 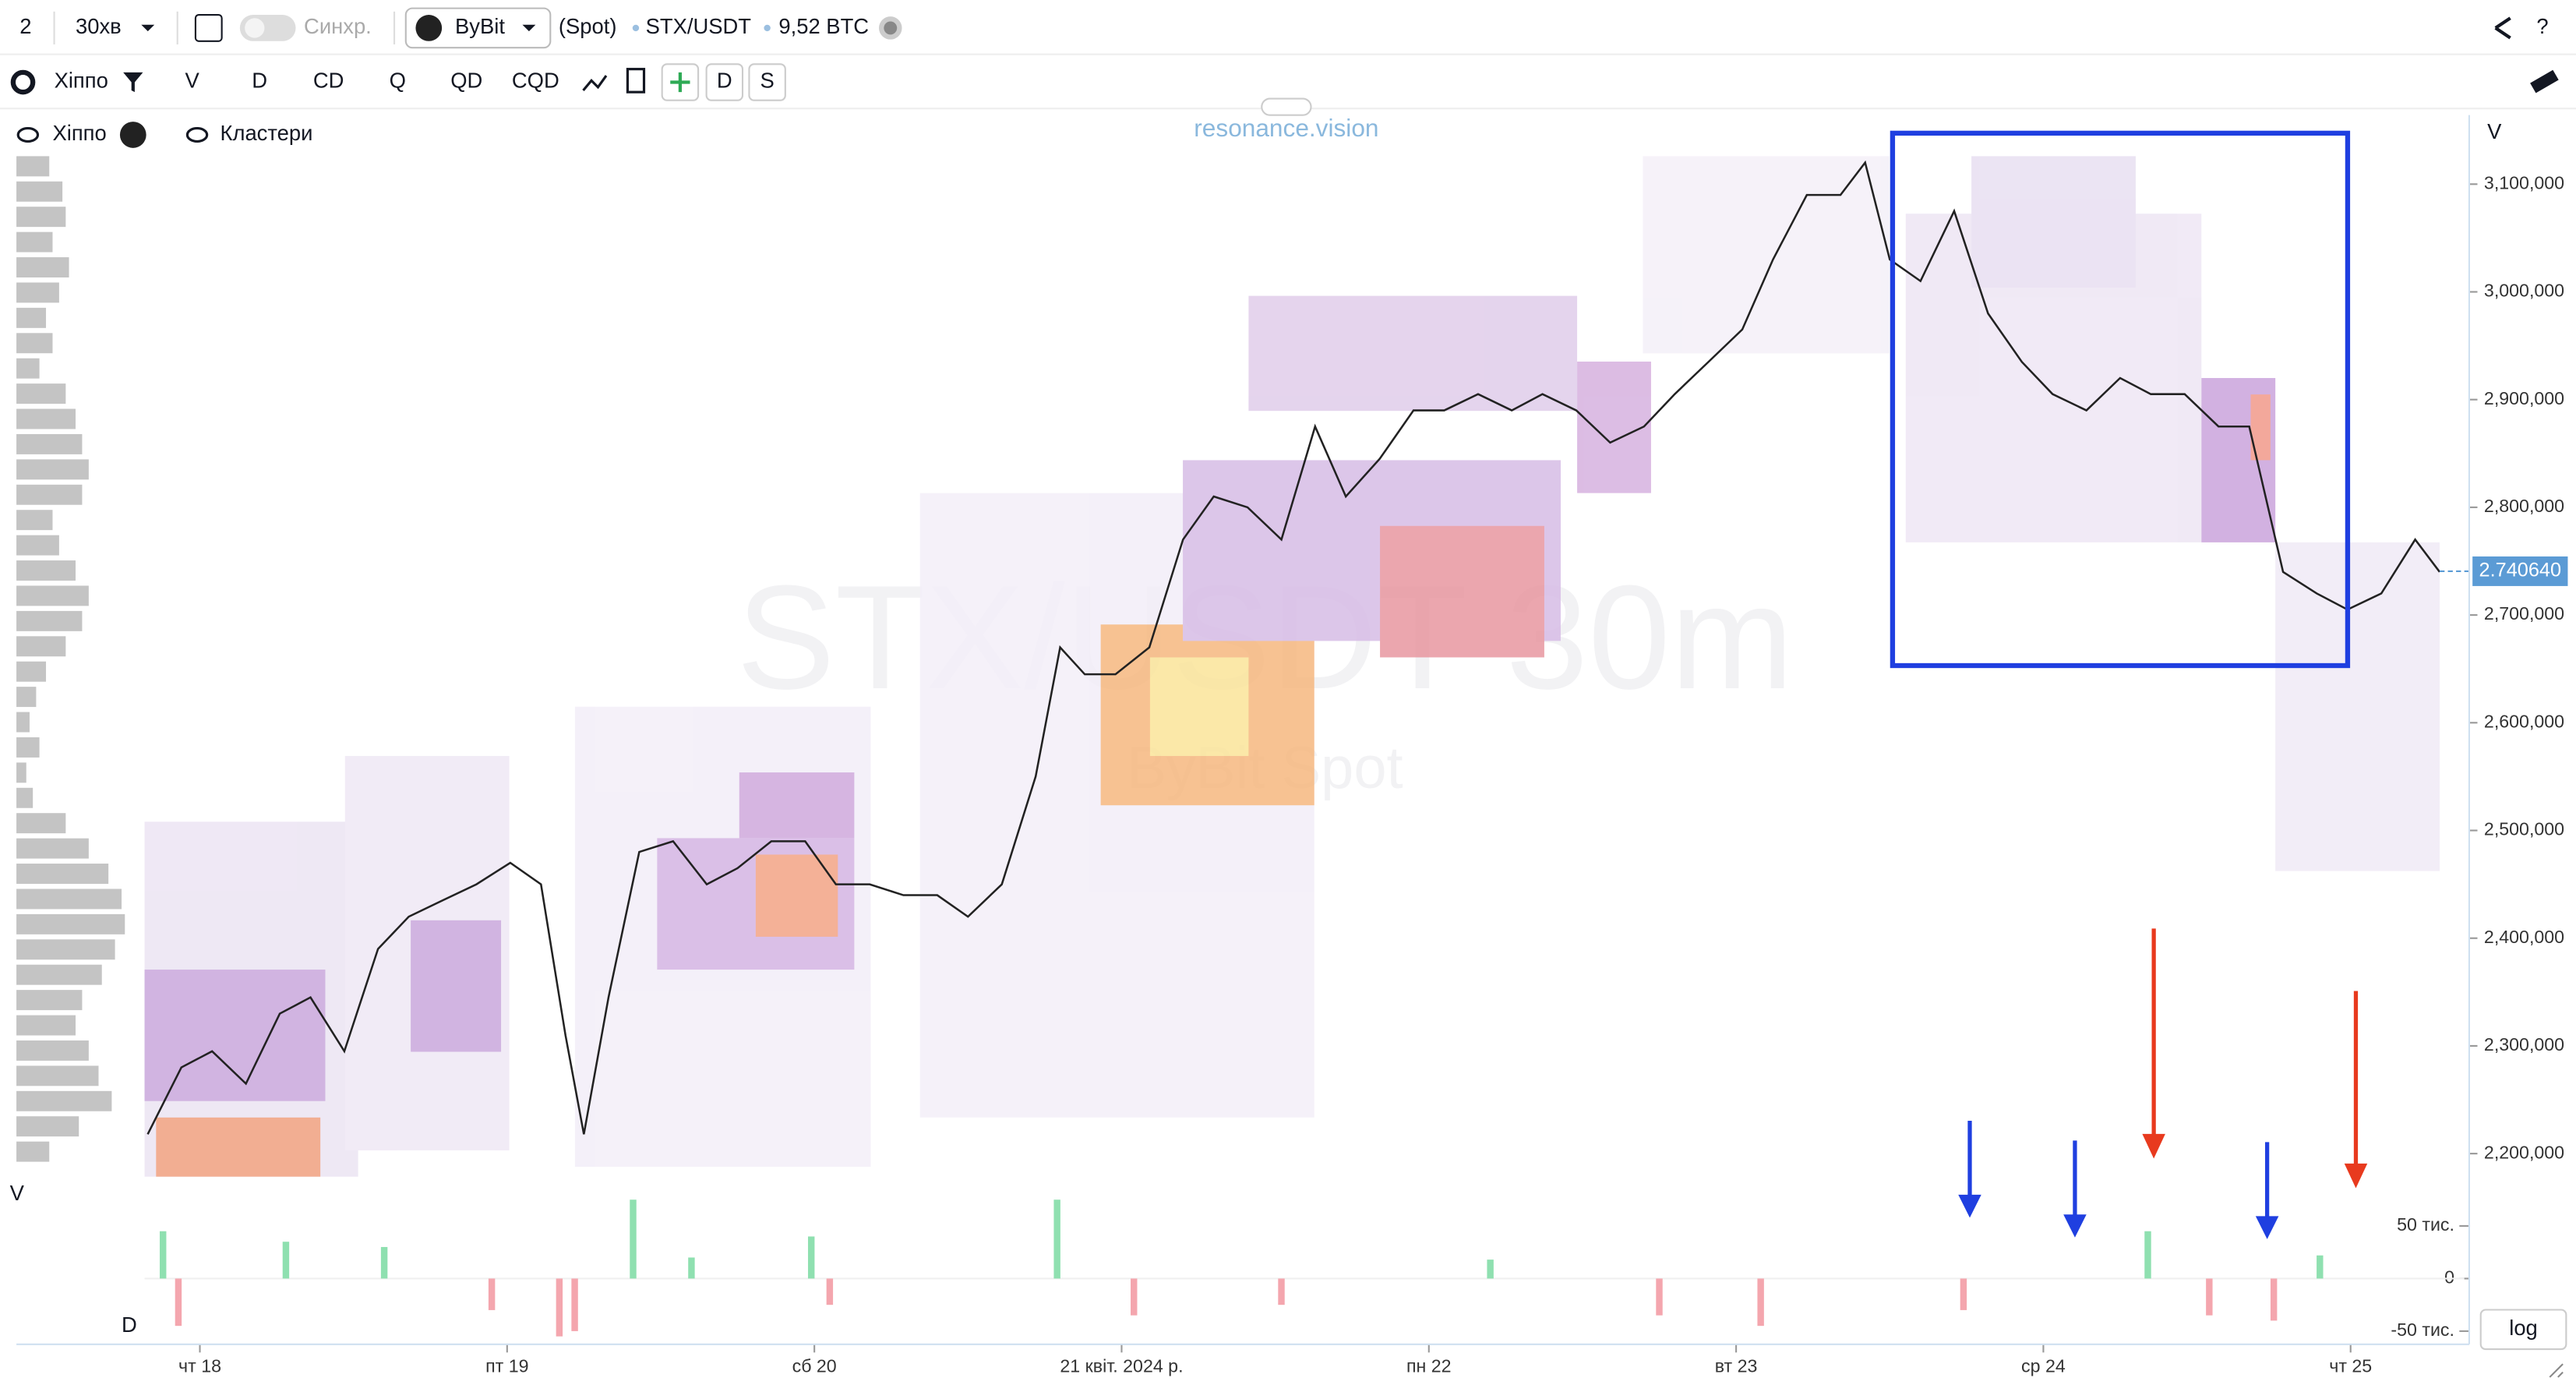 I want to click on x-tick-label: пт 19, so click(x=506, y=1365).